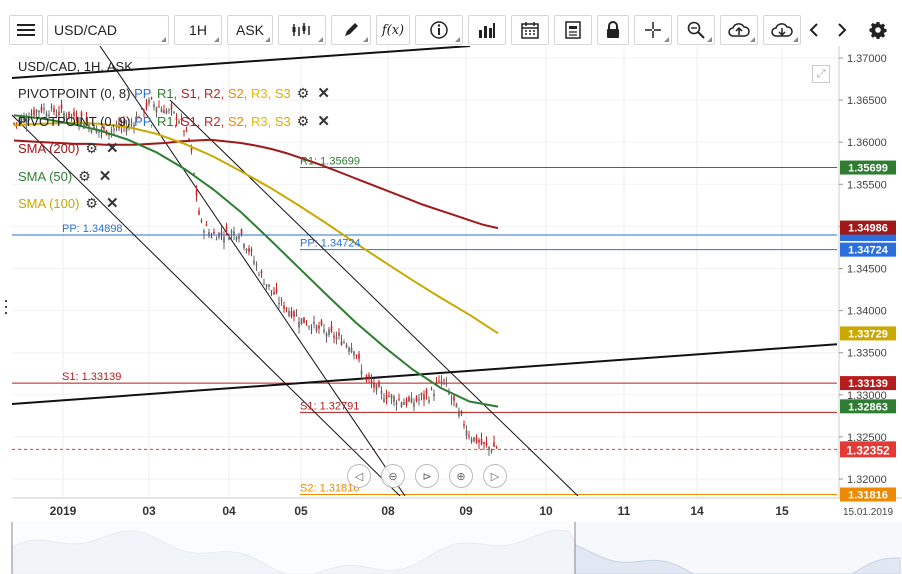 The image size is (902, 574). Describe the element at coordinates (456, 548) in the screenshot. I see `navigator` at that location.